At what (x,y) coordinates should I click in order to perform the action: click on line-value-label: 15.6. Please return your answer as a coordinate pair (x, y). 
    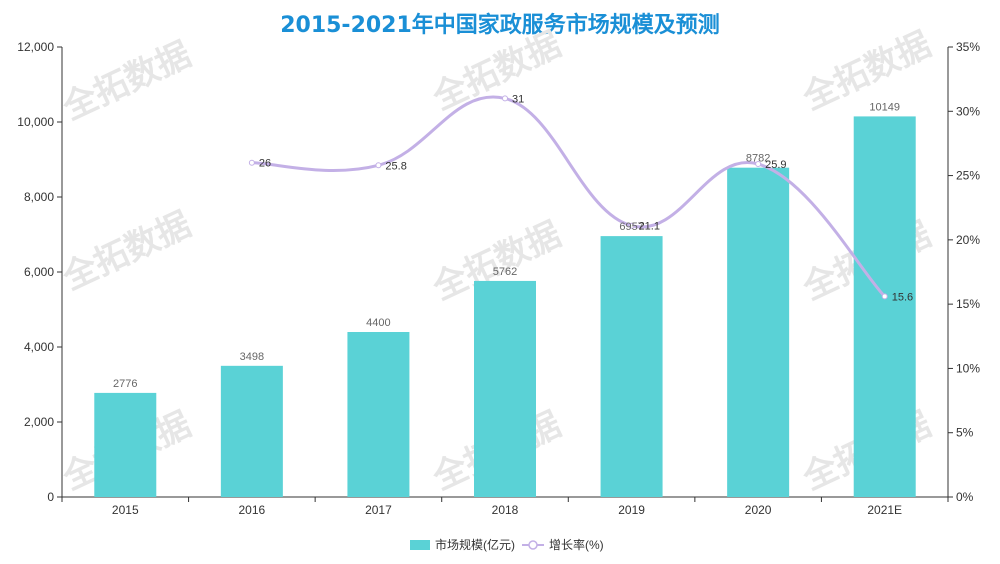
    Looking at the image, I should click on (902, 297).